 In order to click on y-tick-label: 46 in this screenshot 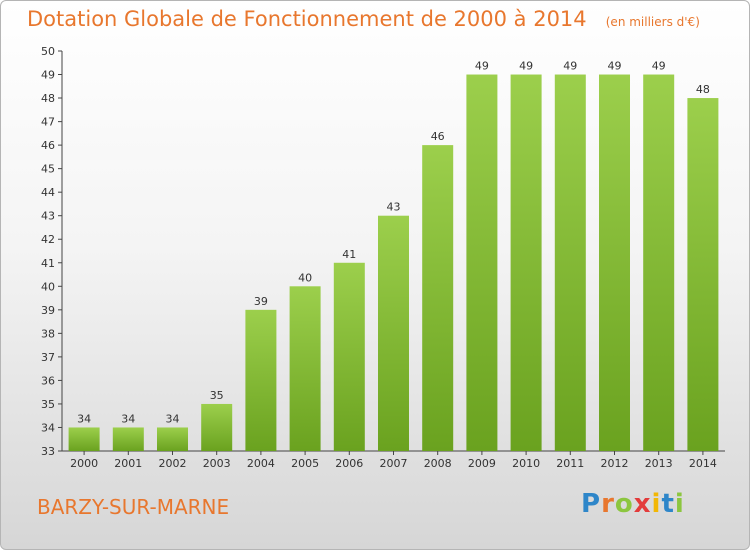, I will do `click(48, 145)`.